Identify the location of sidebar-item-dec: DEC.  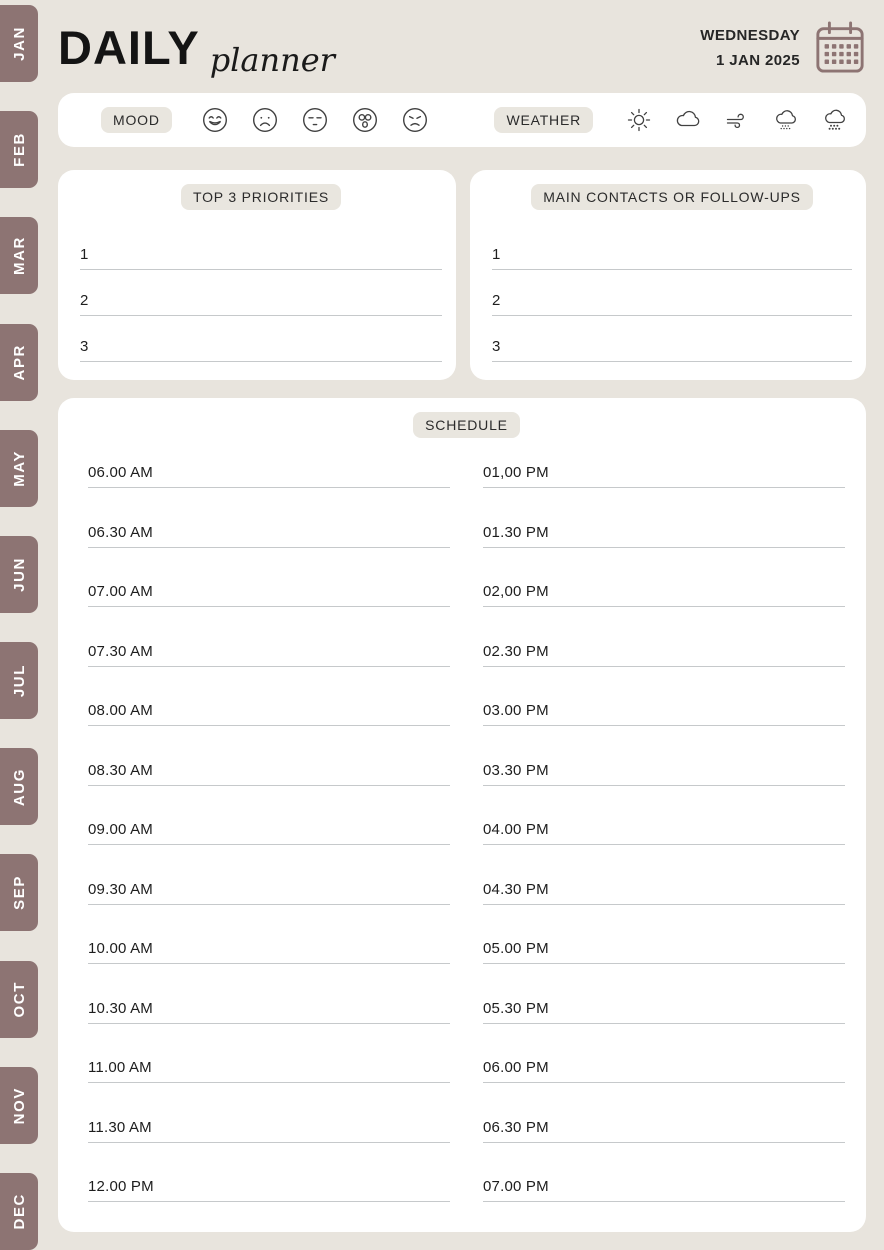
(19, 1211).